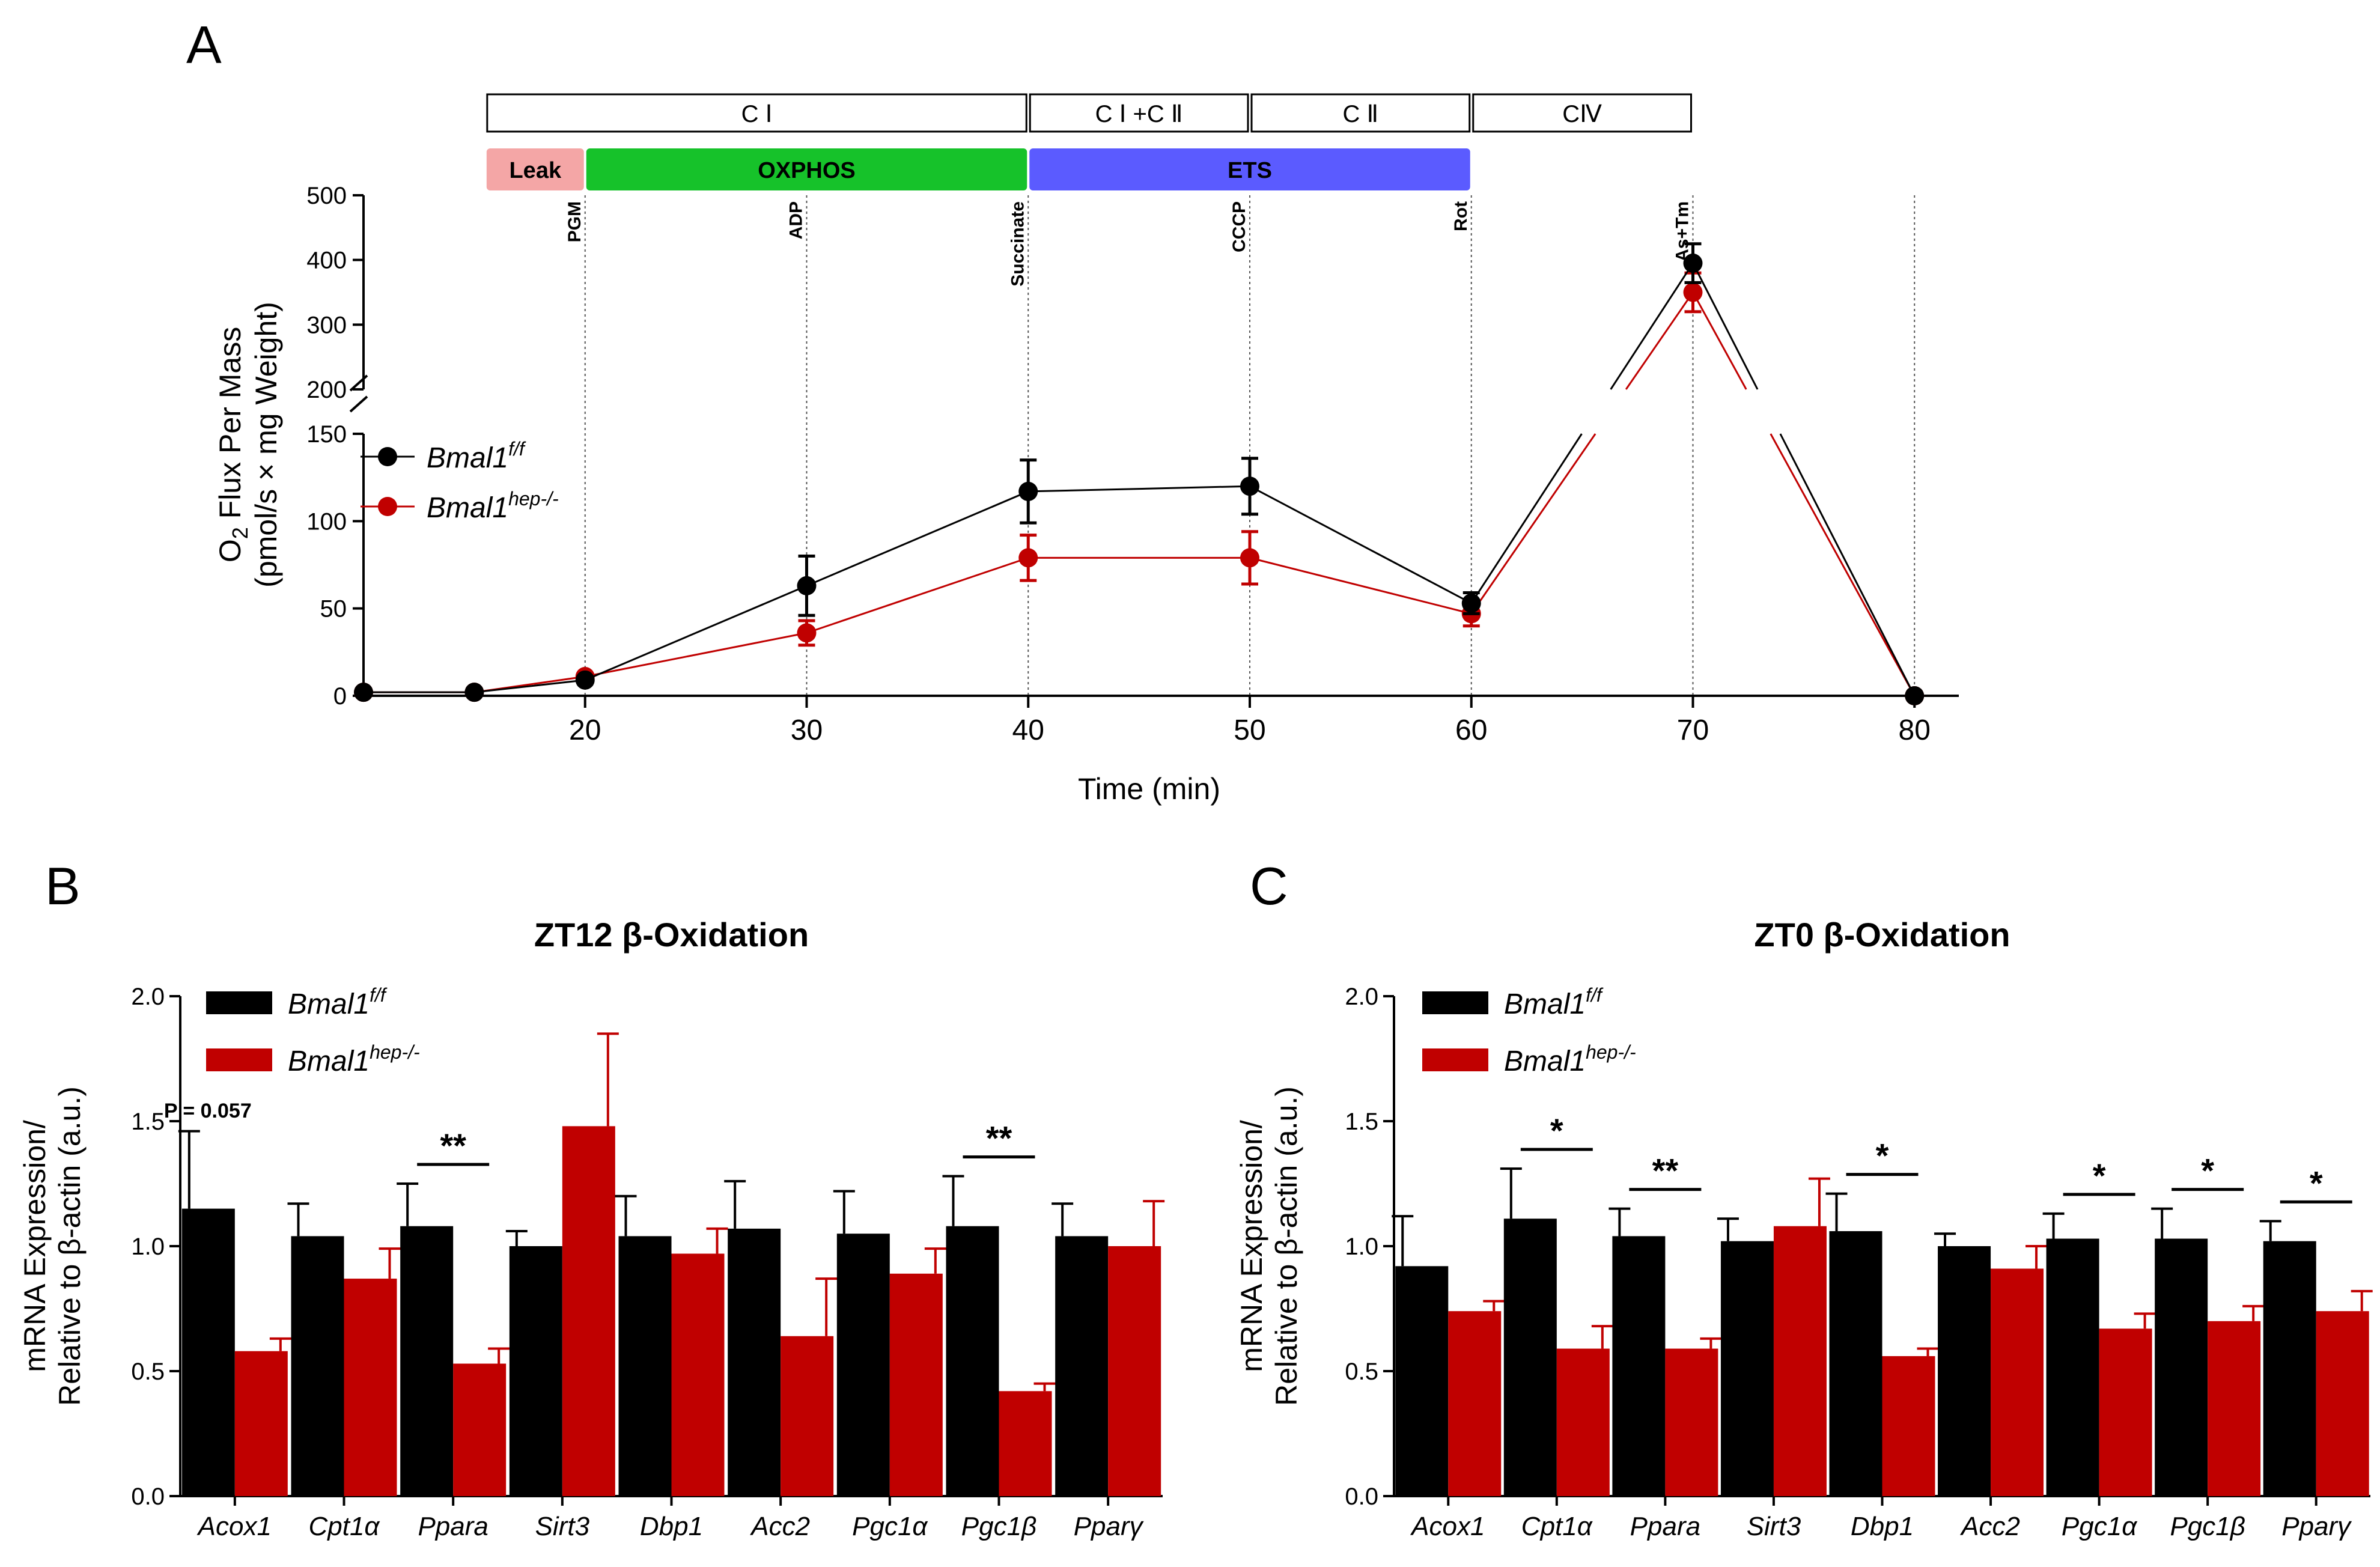  What do you see at coordinates (1774, 1526) in the screenshot?
I see `category-label: Sirt3` at bounding box center [1774, 1526].